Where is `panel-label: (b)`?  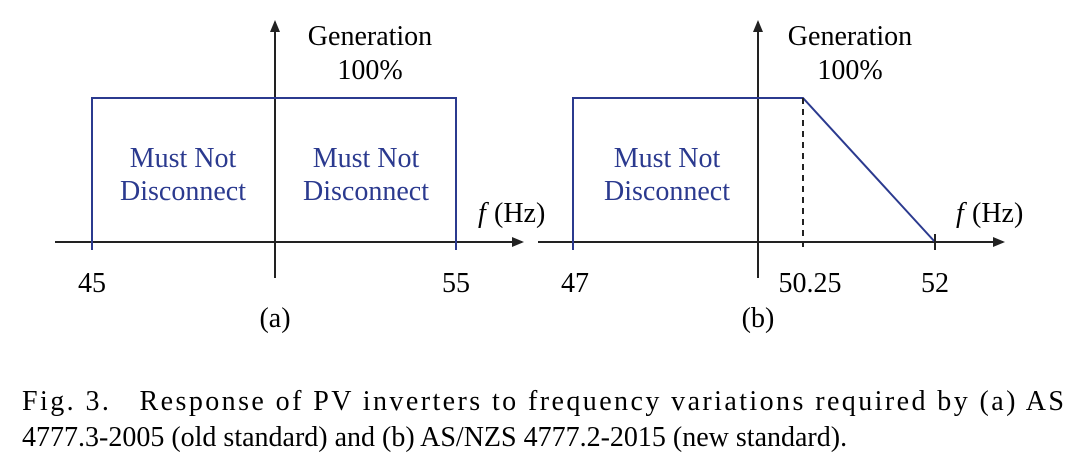 panel-label: (b) is located at coordinates (758, 318).